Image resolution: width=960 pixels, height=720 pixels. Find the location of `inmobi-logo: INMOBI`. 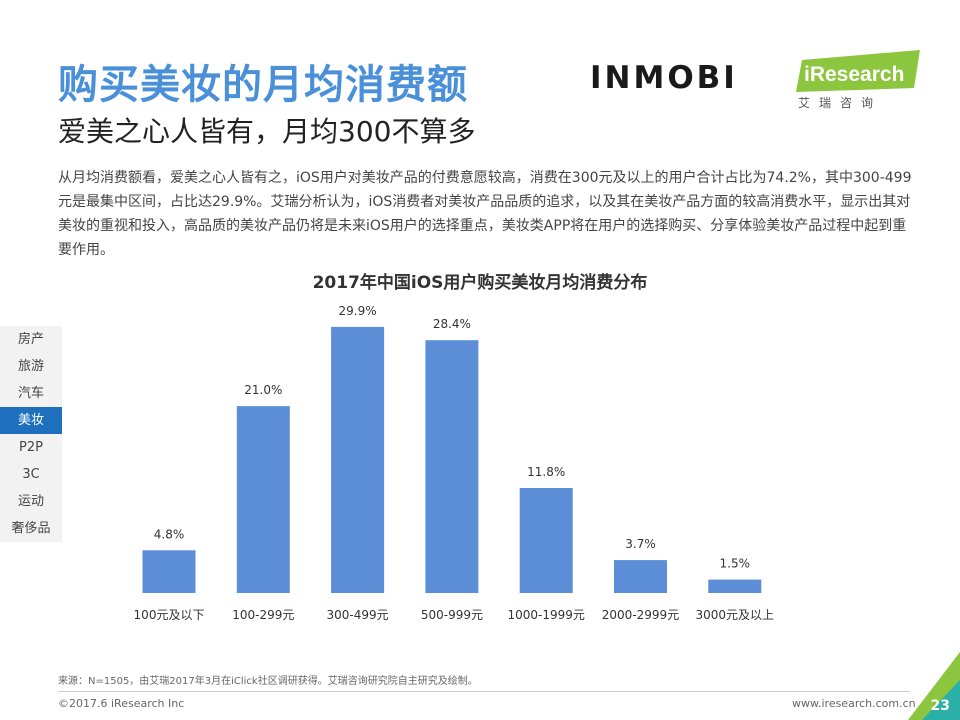

inmobi-logo: INMOBI is located at coordinates (664, 78).